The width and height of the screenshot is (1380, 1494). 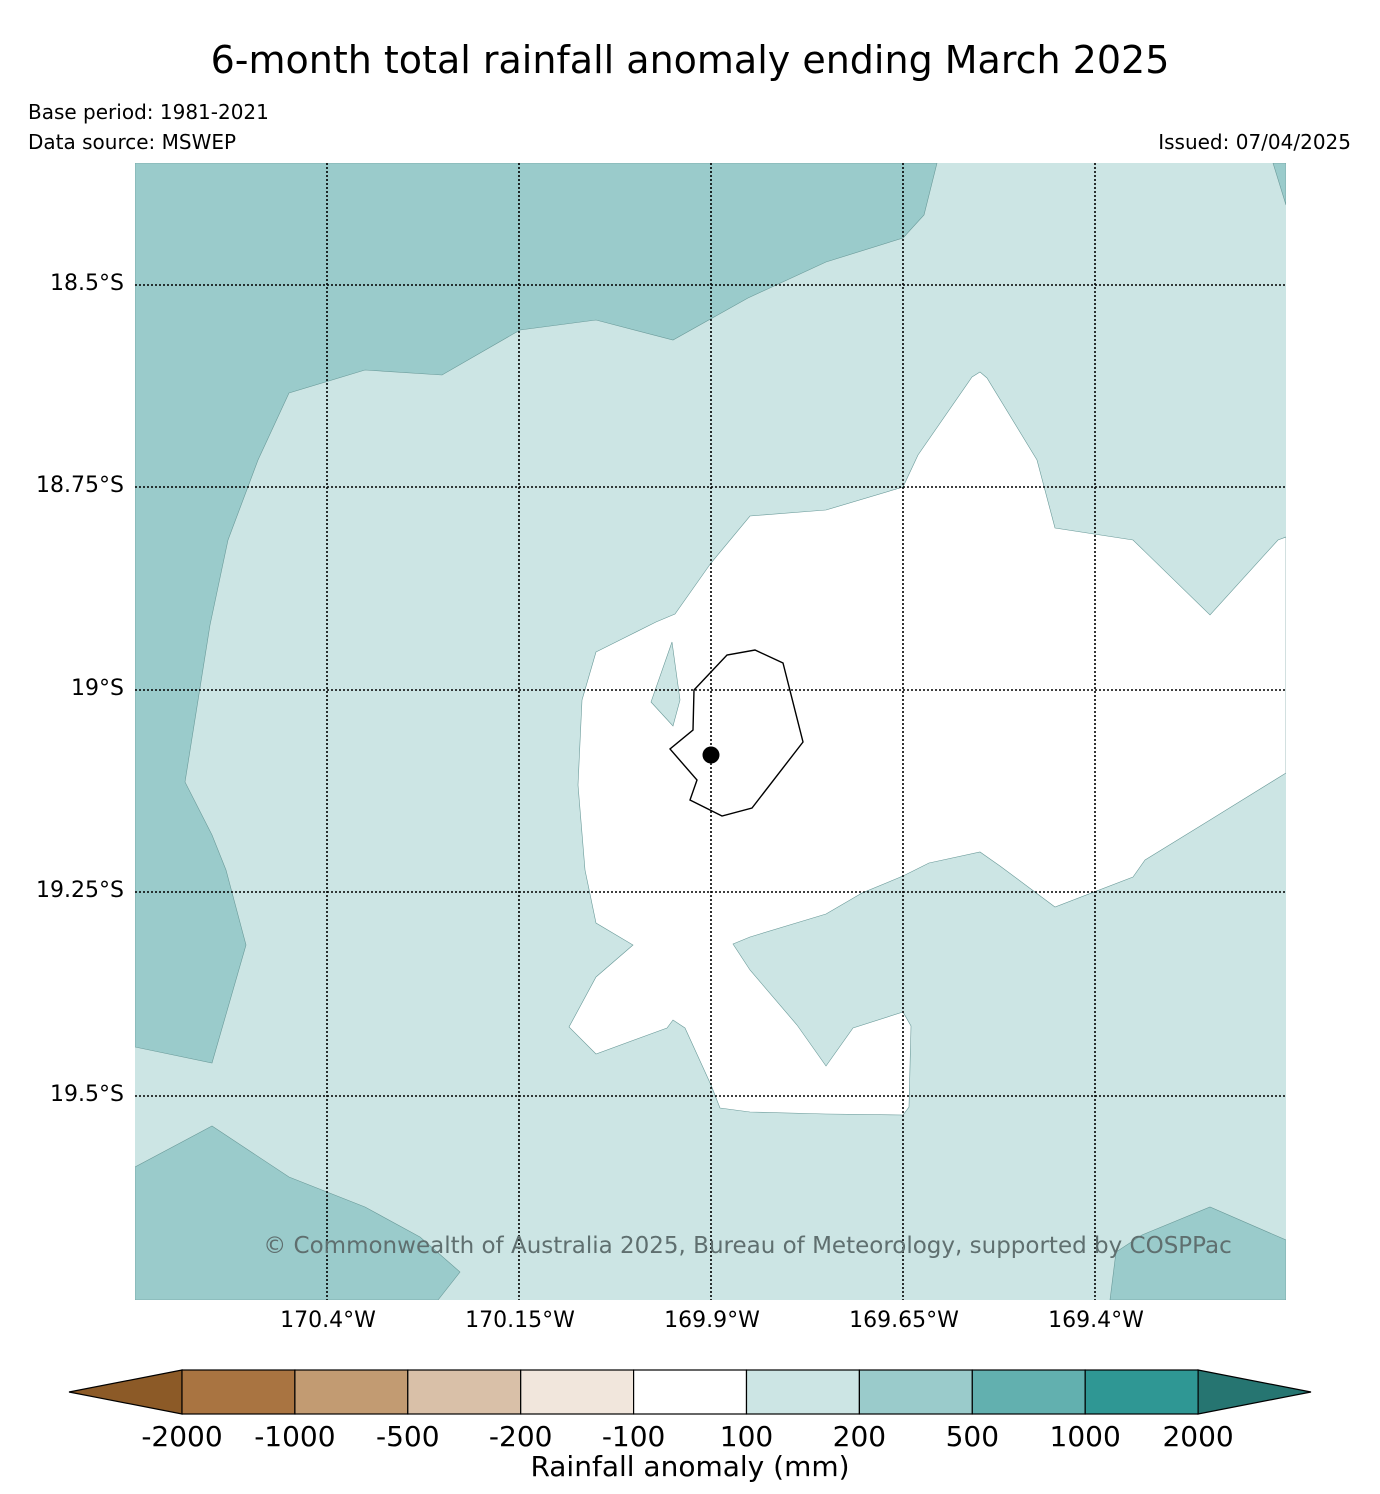 What do you see at coordinates (904, 1320) in the screenshot?
I see `lon-label-169.65: 169.65°W` at bounding box center [904, 1320].